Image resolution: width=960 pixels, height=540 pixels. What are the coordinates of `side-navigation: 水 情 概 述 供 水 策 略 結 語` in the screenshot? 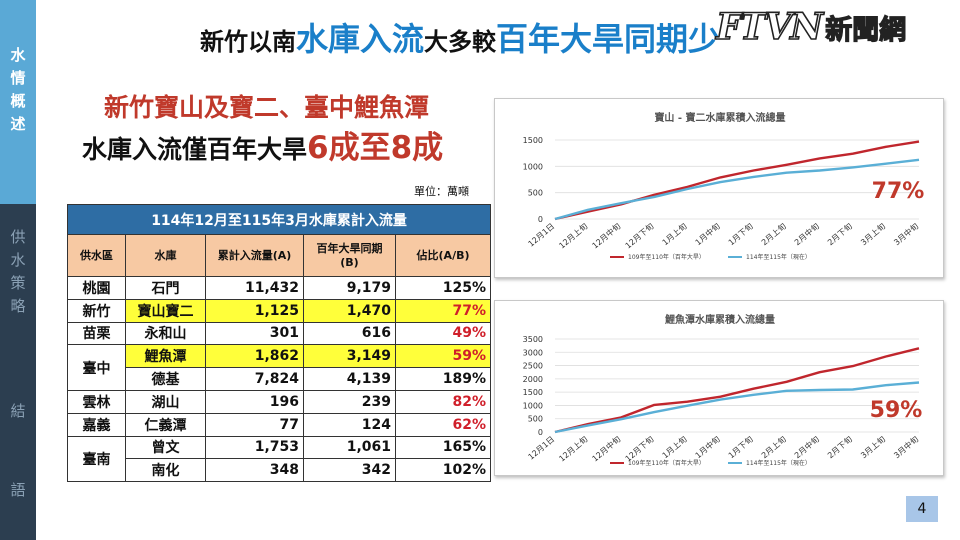 It's located at (18, 270).